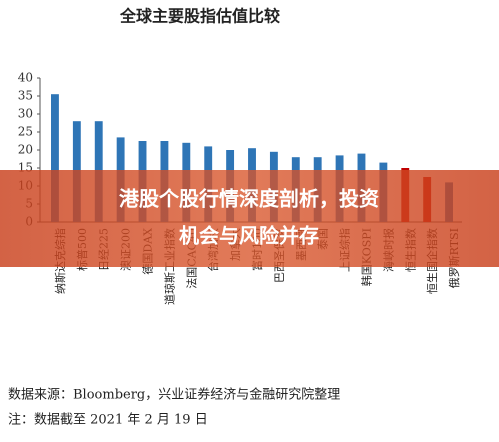 Image resolution: width=499 pixels, height=442 pixels. Describe the element at coordinates (55, 158) in the screenshot. I see `bar` at that location.